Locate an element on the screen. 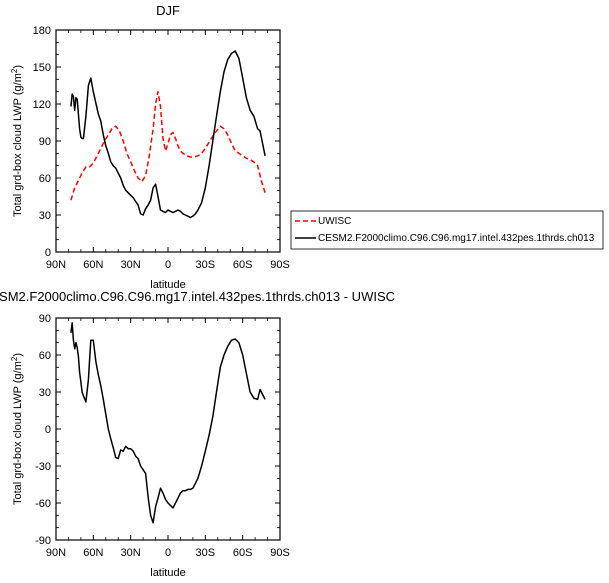  bottom-y-tick-label: 30 is located at coordinates (45, 393).